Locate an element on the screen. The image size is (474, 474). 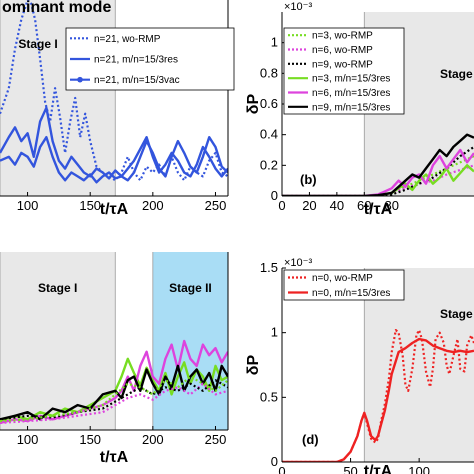
legend-entry: n=9, m/n=15/3res is located at coordinates (351, 107).